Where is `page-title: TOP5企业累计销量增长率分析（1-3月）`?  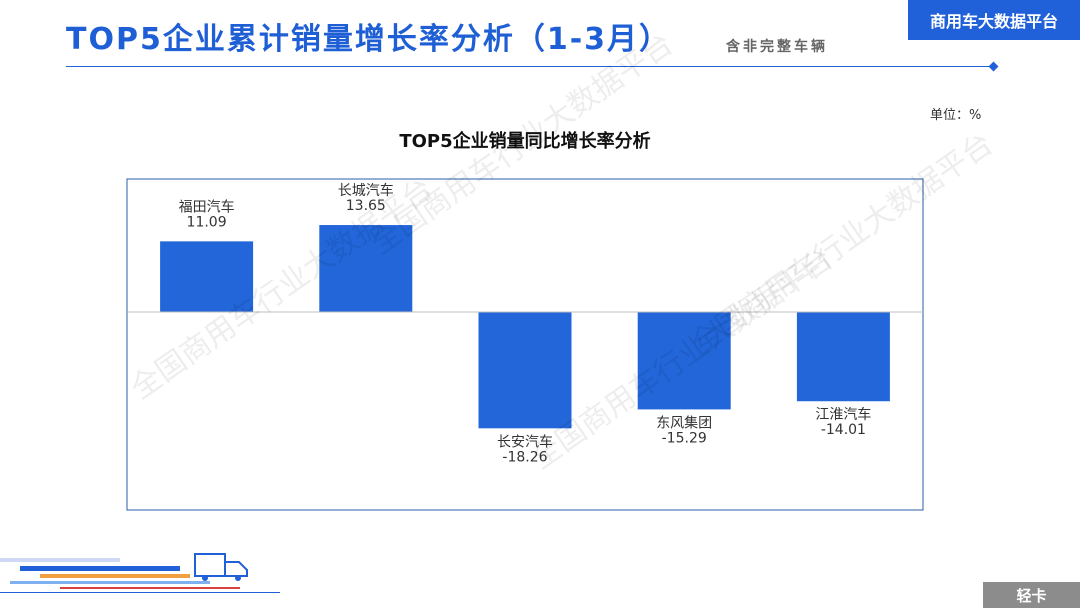
page-title: TOP5企业累计销量增长率分析（1-3月） is located at coordinates (369, 39).